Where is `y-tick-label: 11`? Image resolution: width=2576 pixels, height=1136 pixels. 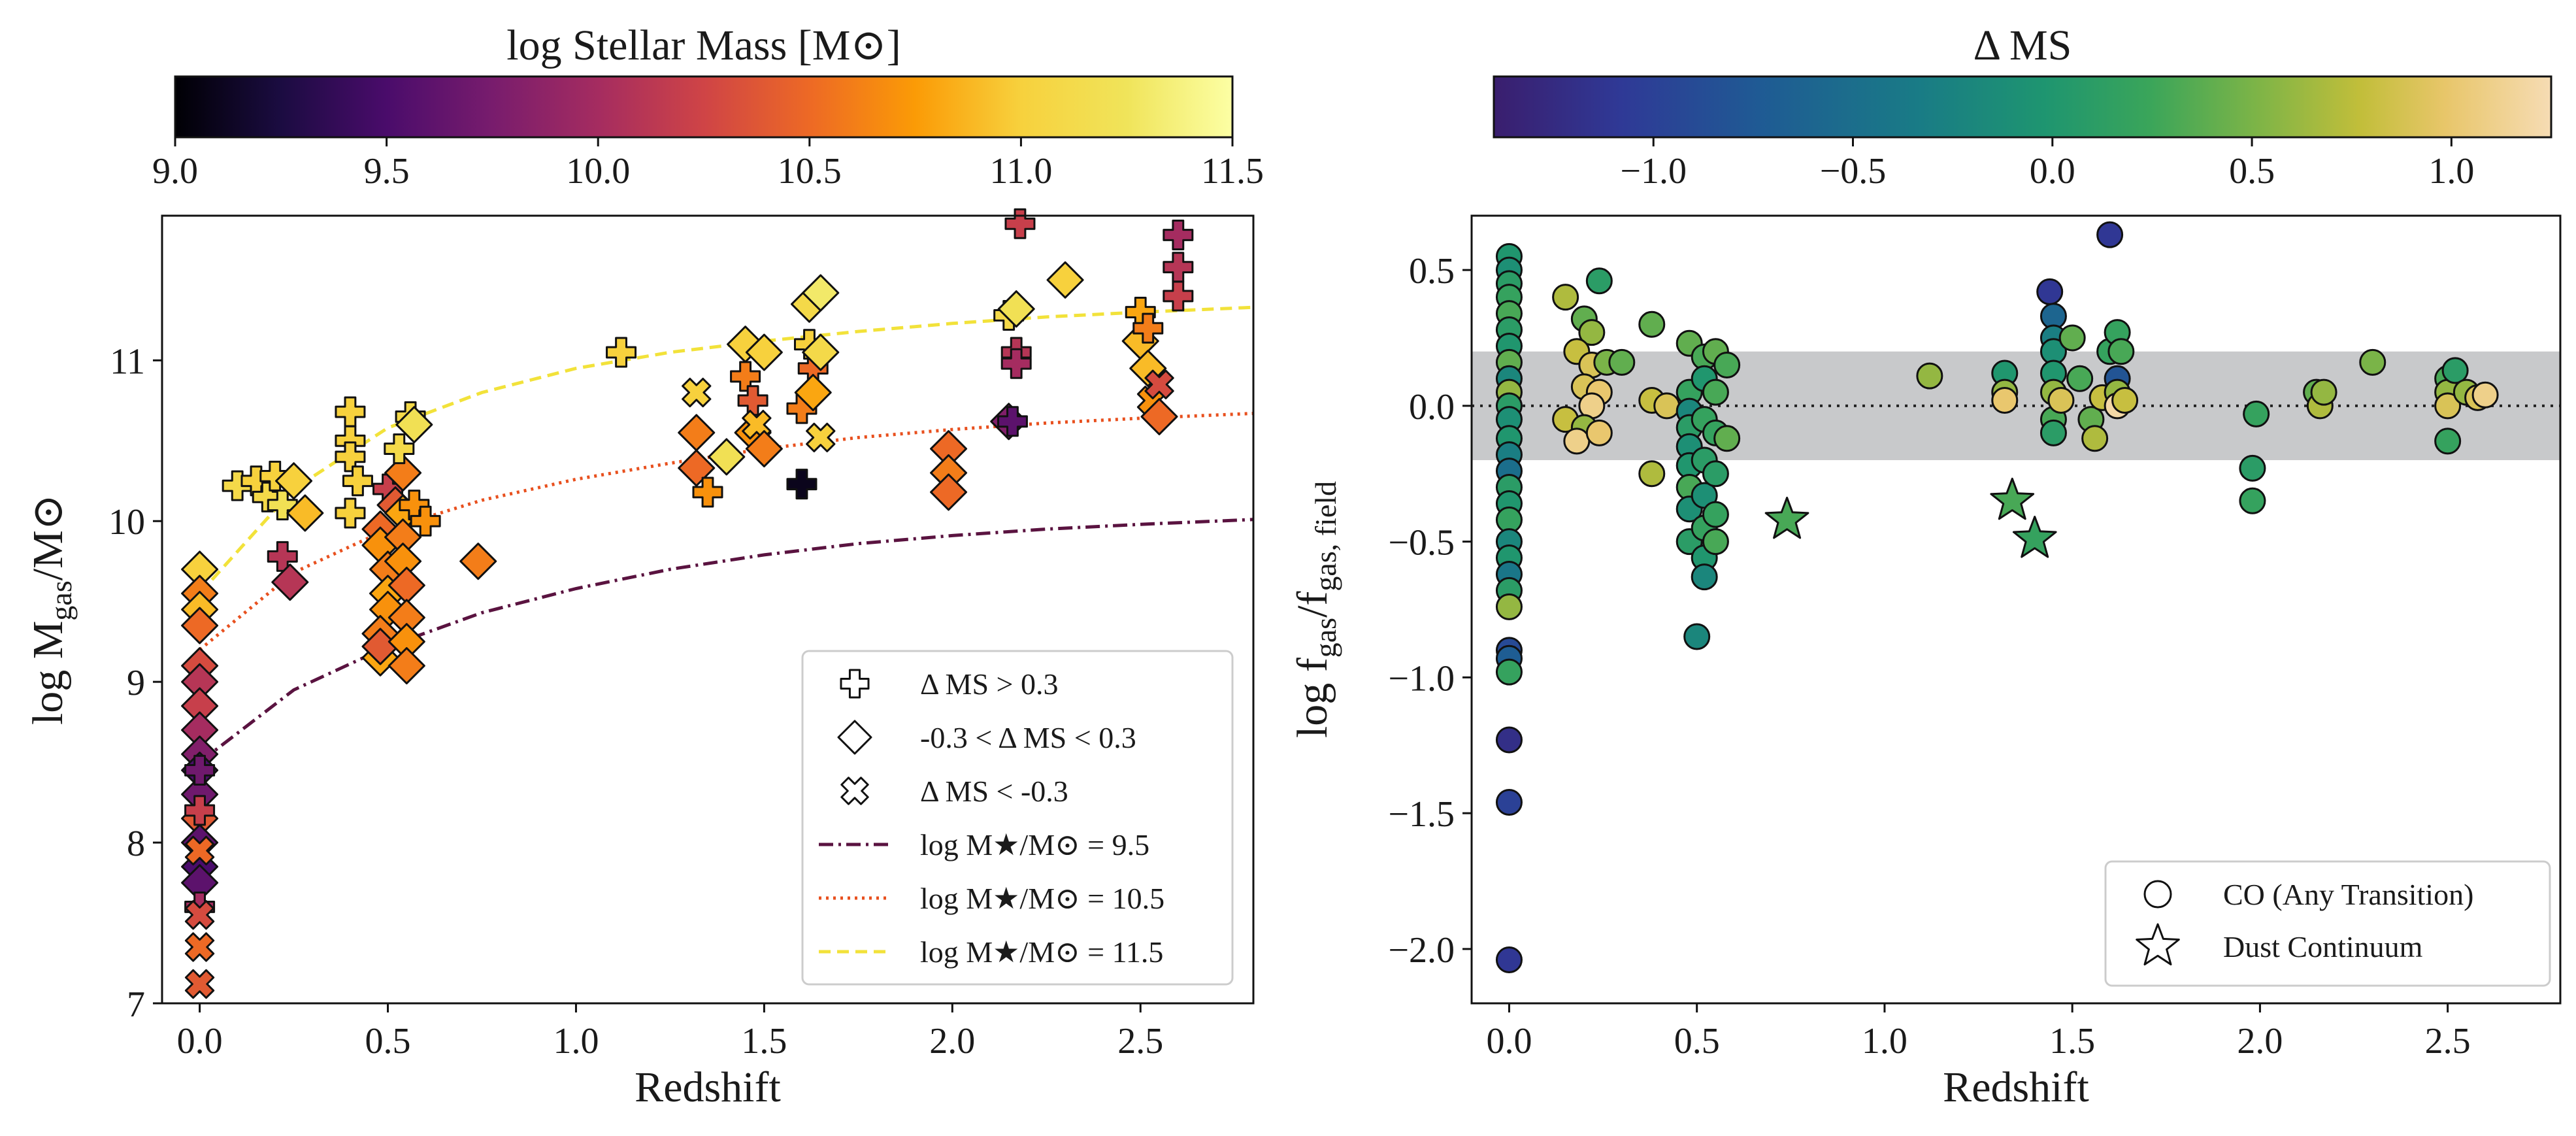
y-tick-label: 11 is located at coordinates (127, 361).